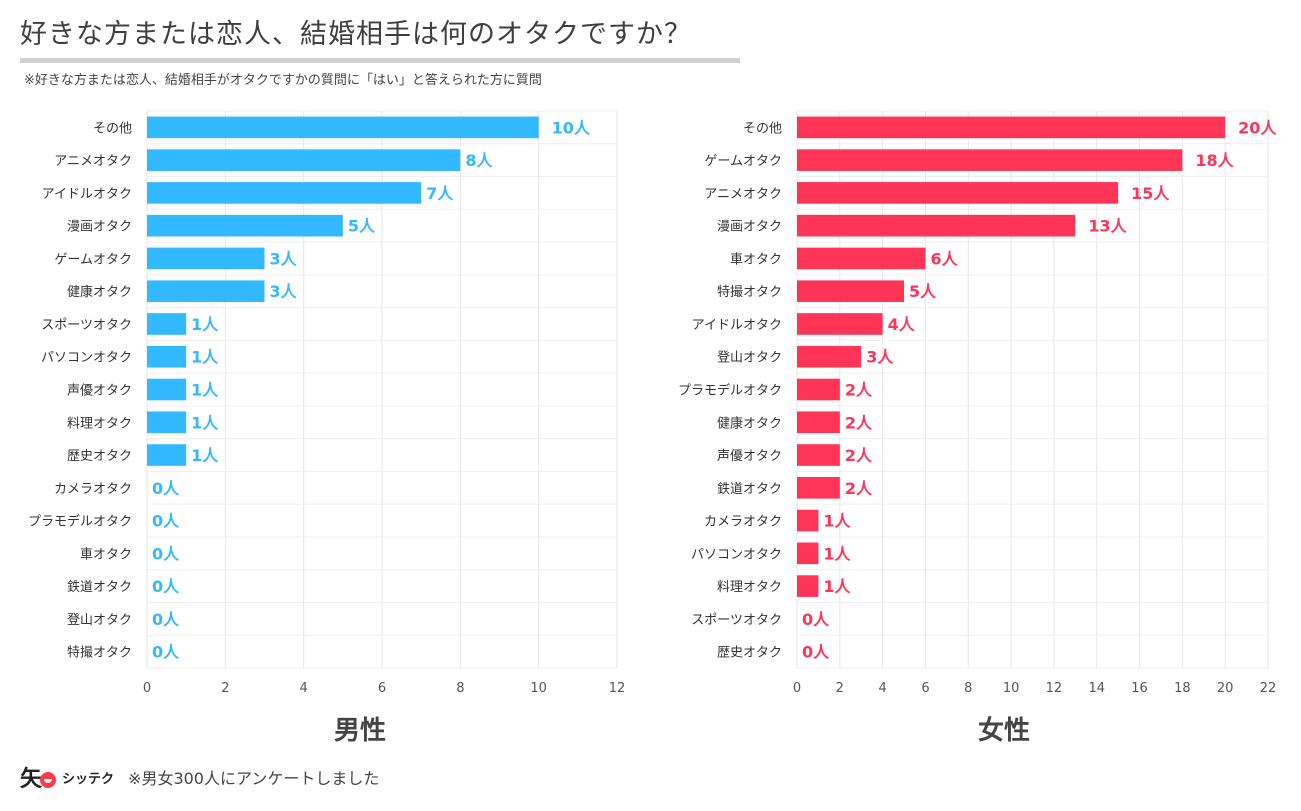 The image size is (1301, 811). I want to click on chart-2-category-label: 漫画オタク, so click(749, 227).